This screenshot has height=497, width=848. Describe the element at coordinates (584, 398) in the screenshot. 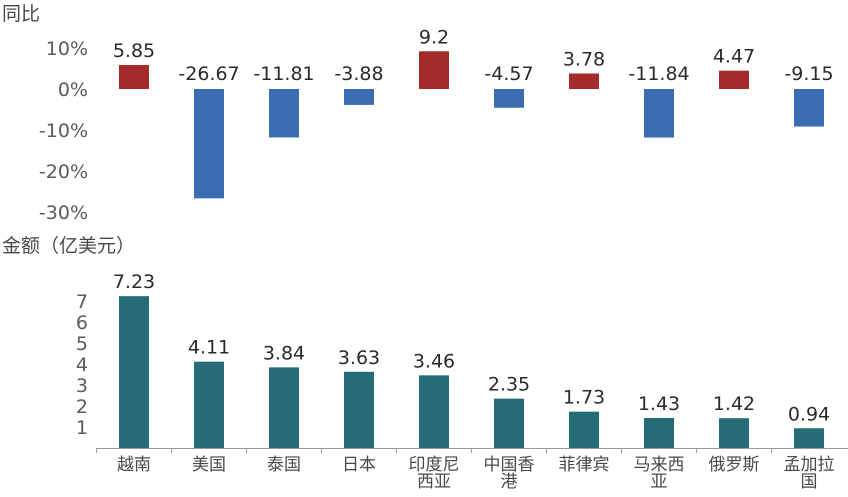

I see `amount-value-label: 1.73` at that location.